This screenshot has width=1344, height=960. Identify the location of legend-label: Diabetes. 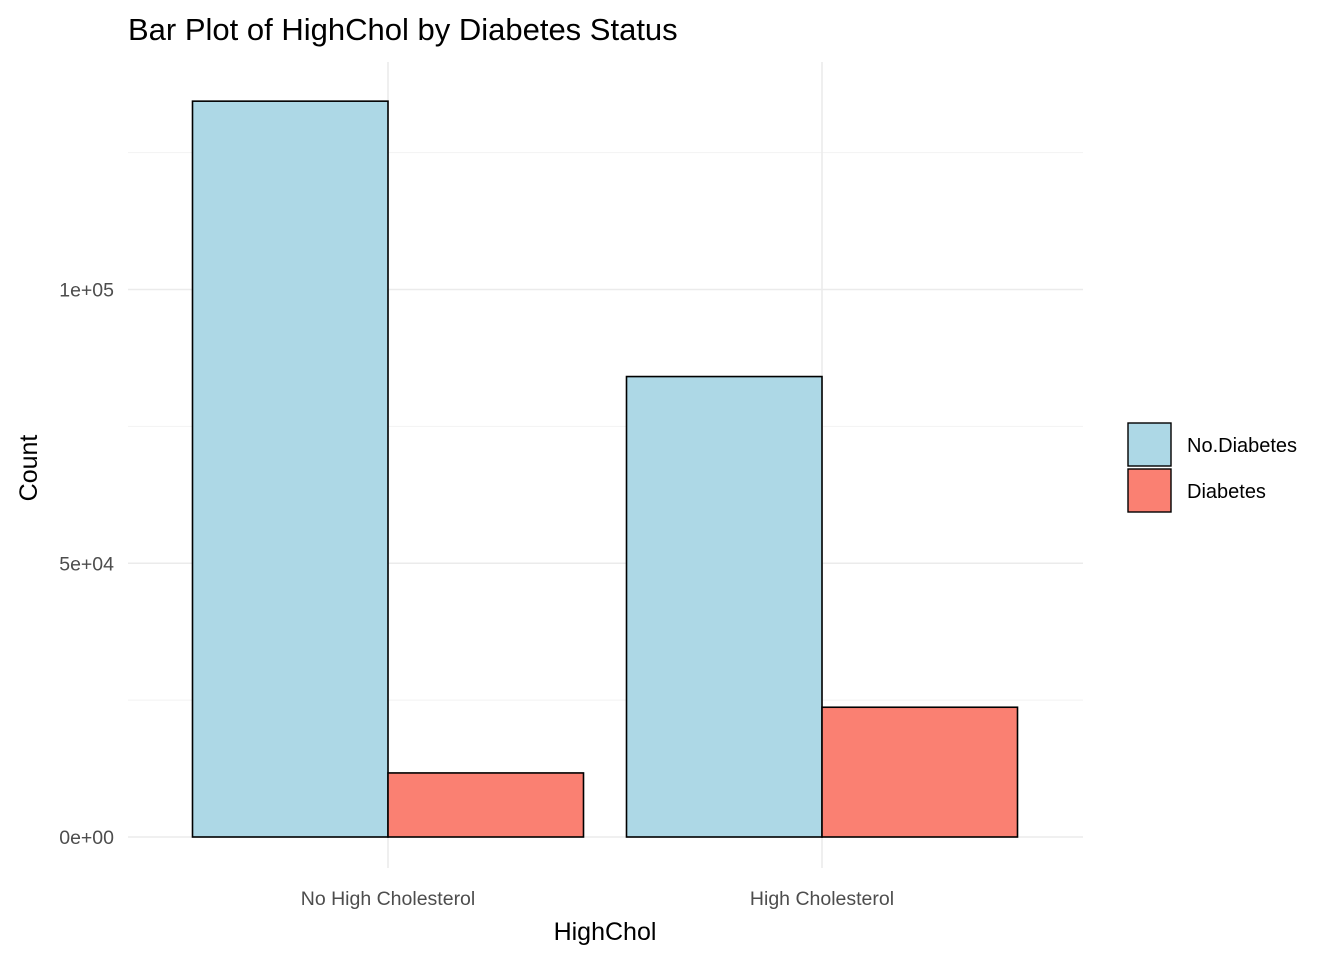
(1226, 492).